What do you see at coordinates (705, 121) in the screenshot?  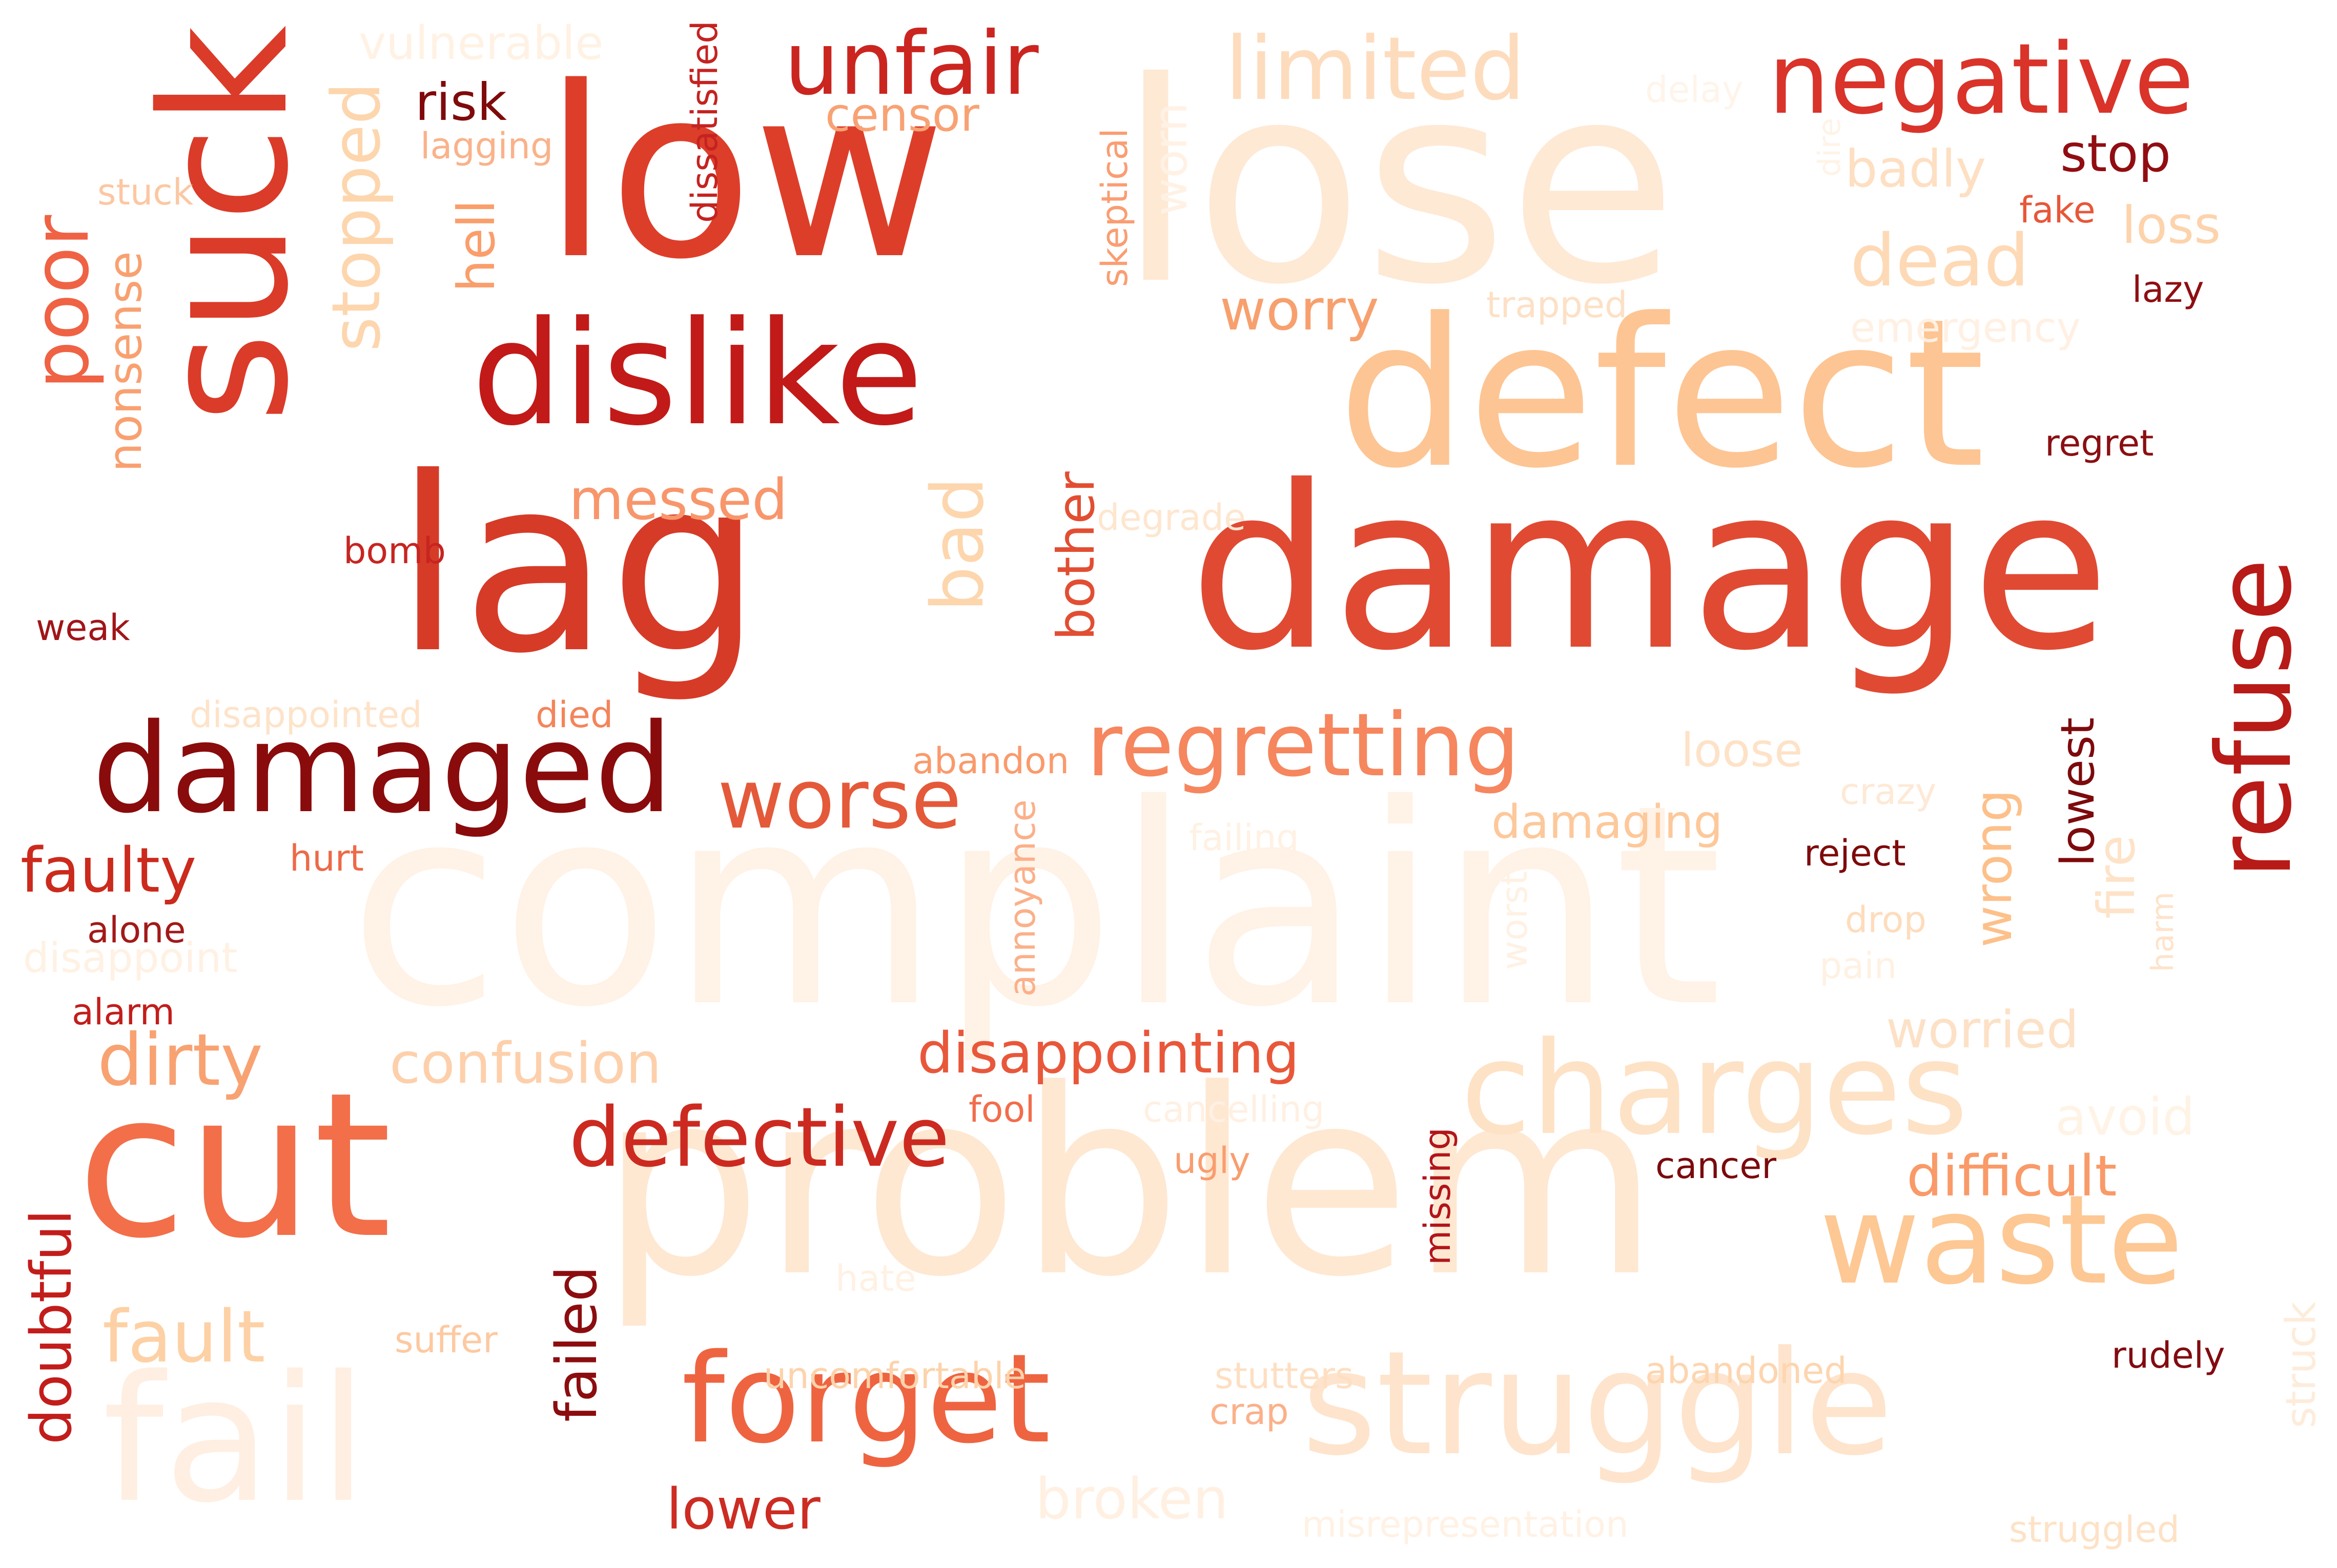 I see `word-dissatisfied: dissatisfied` at bounding box center [705, 121].